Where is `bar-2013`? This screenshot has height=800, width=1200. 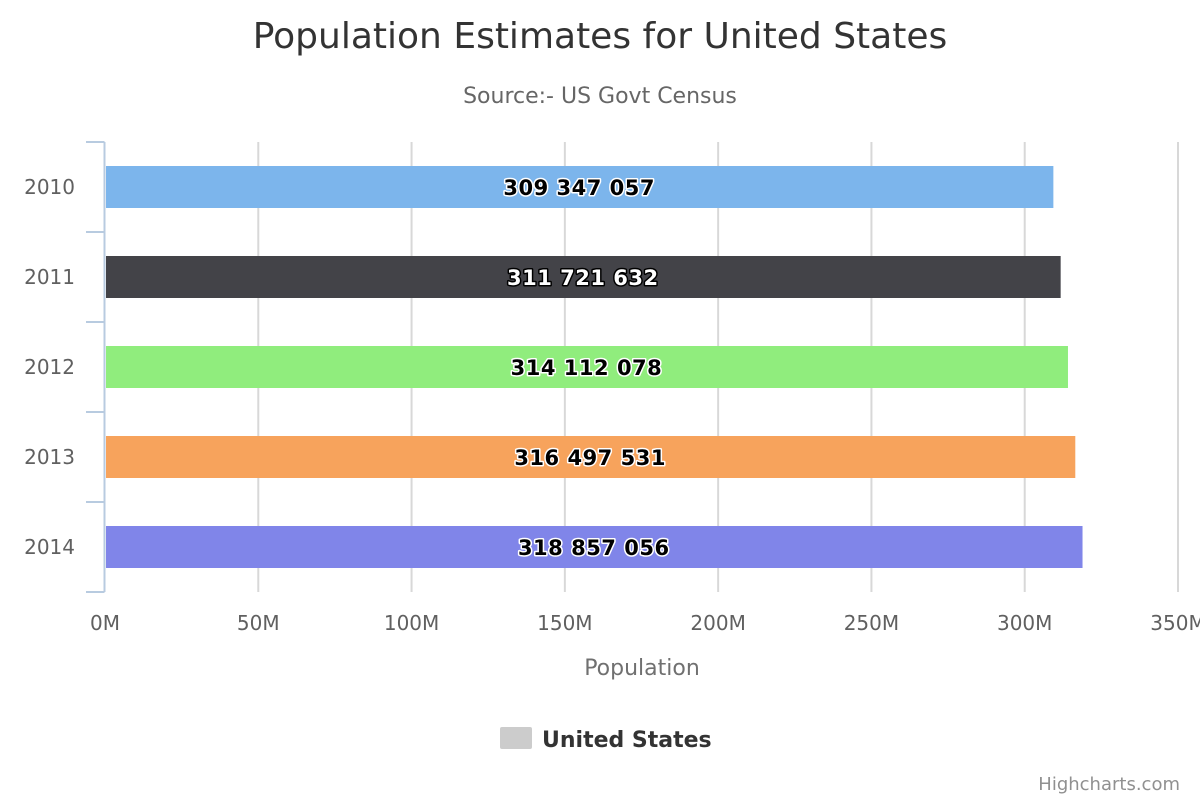
bar-2013 is located at coordinates (591, 457).